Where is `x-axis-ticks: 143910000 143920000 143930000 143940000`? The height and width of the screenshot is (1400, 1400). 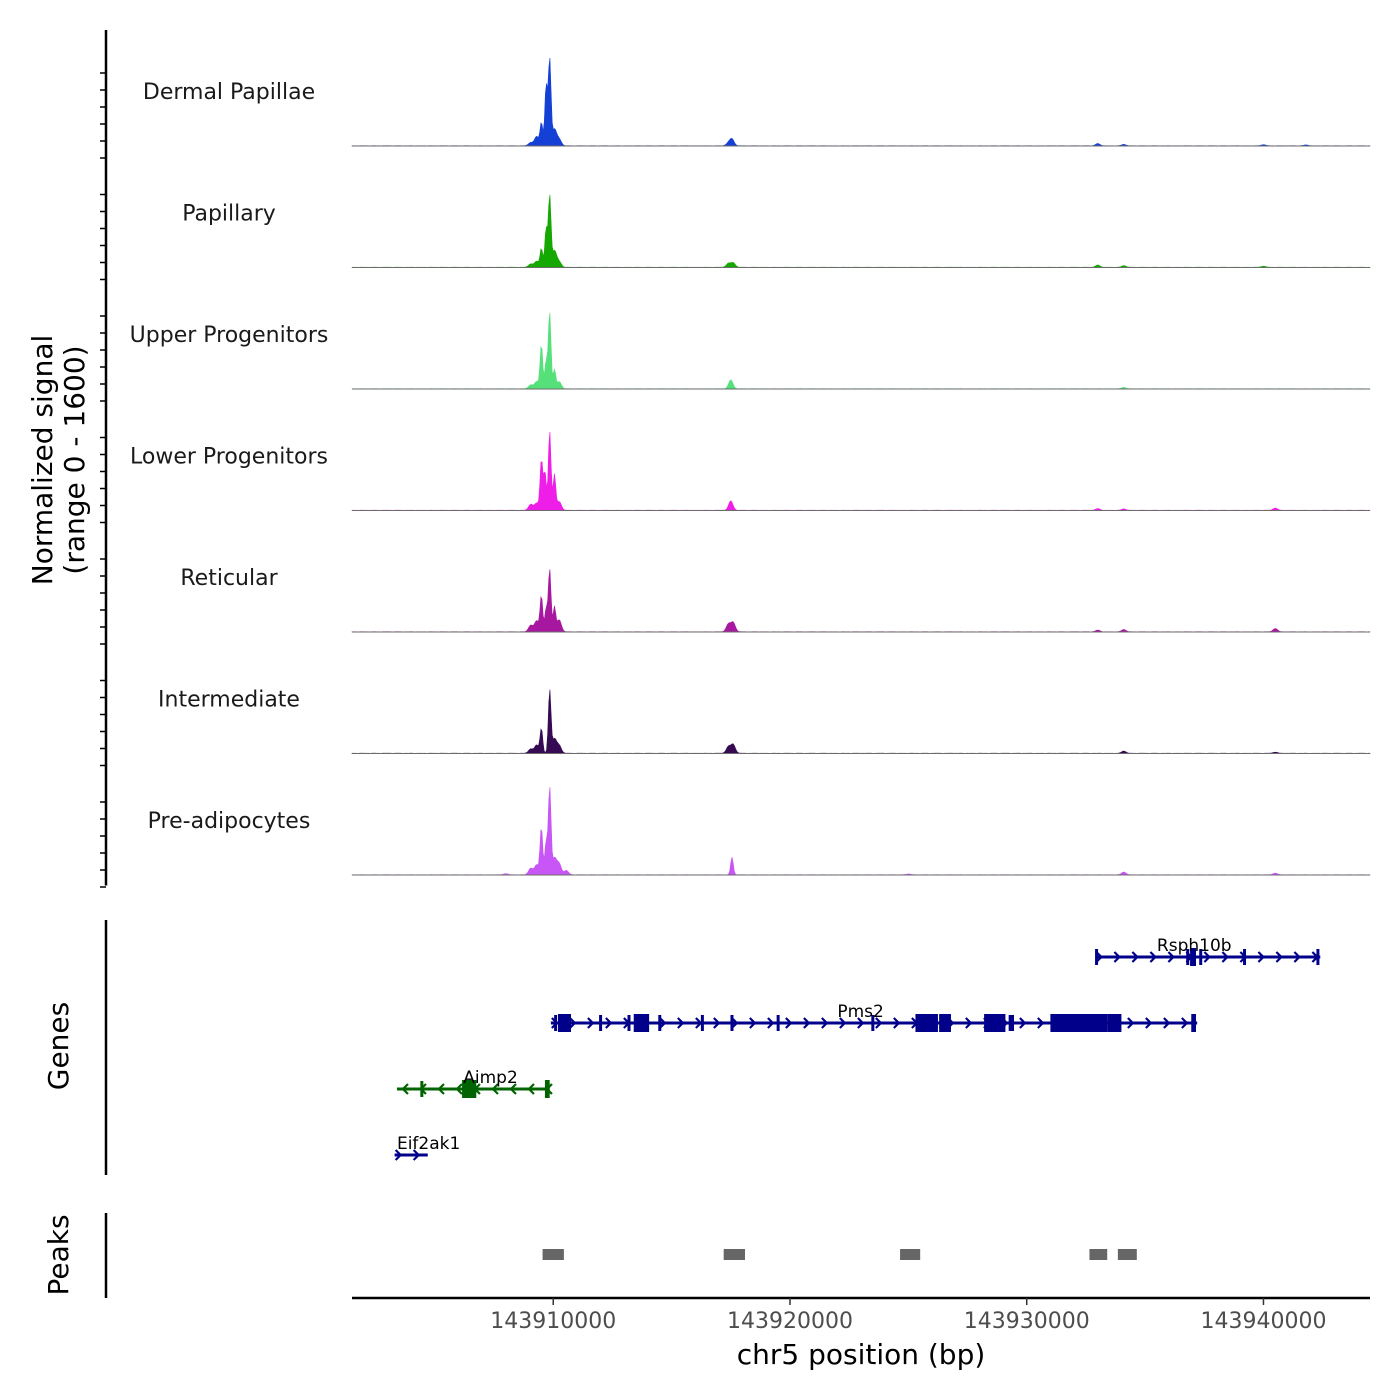 x-axis-ticks: 143910000 143920000 143930000 143940000 is located at coordinates (908, 1316).